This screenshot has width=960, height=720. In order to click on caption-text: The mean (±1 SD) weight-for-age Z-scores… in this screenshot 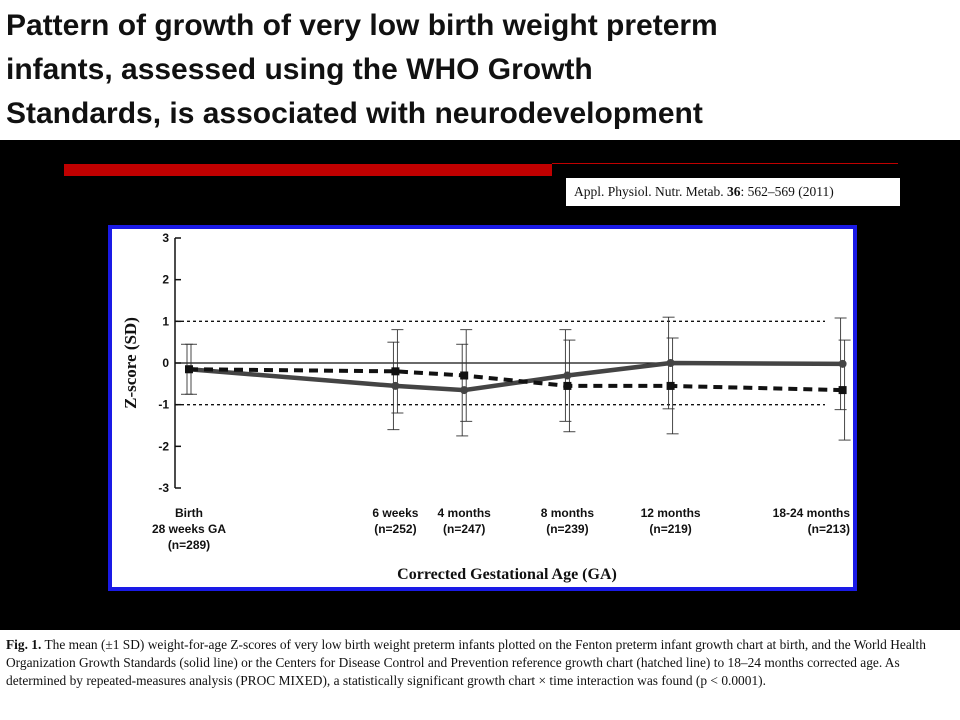, I will do `click(466, 662)`.